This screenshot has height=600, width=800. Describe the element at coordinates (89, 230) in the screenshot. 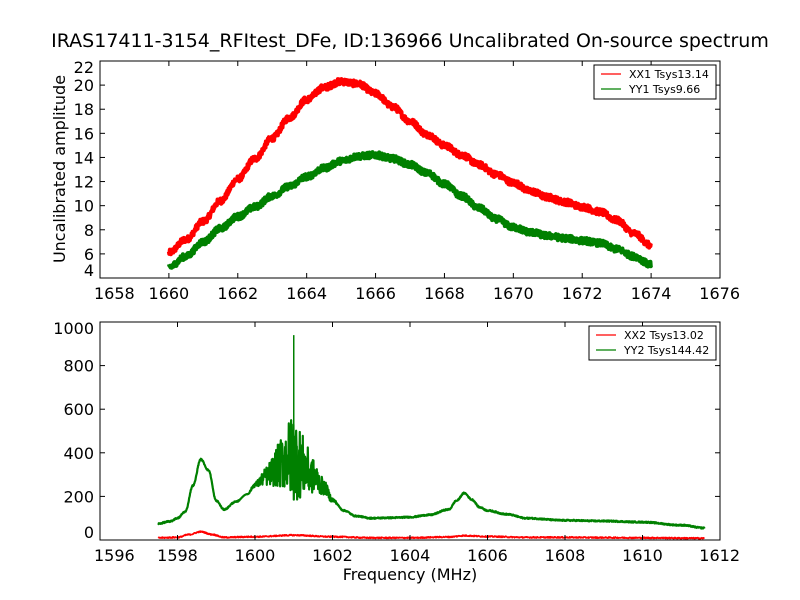

I see `y-tick-label: 8` at that location.